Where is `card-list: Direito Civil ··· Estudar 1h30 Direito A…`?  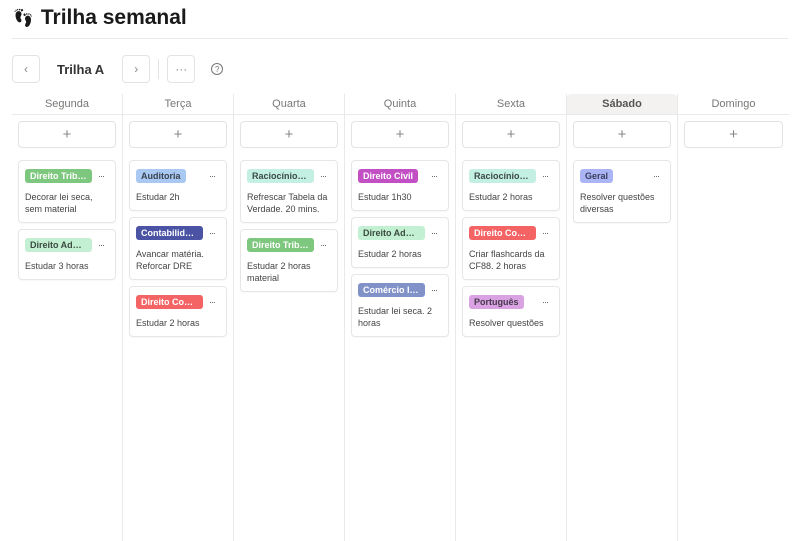 card-list: Direito Civil ··· Estudar 1h30 Direito A… is located at coordinates (400, 242).